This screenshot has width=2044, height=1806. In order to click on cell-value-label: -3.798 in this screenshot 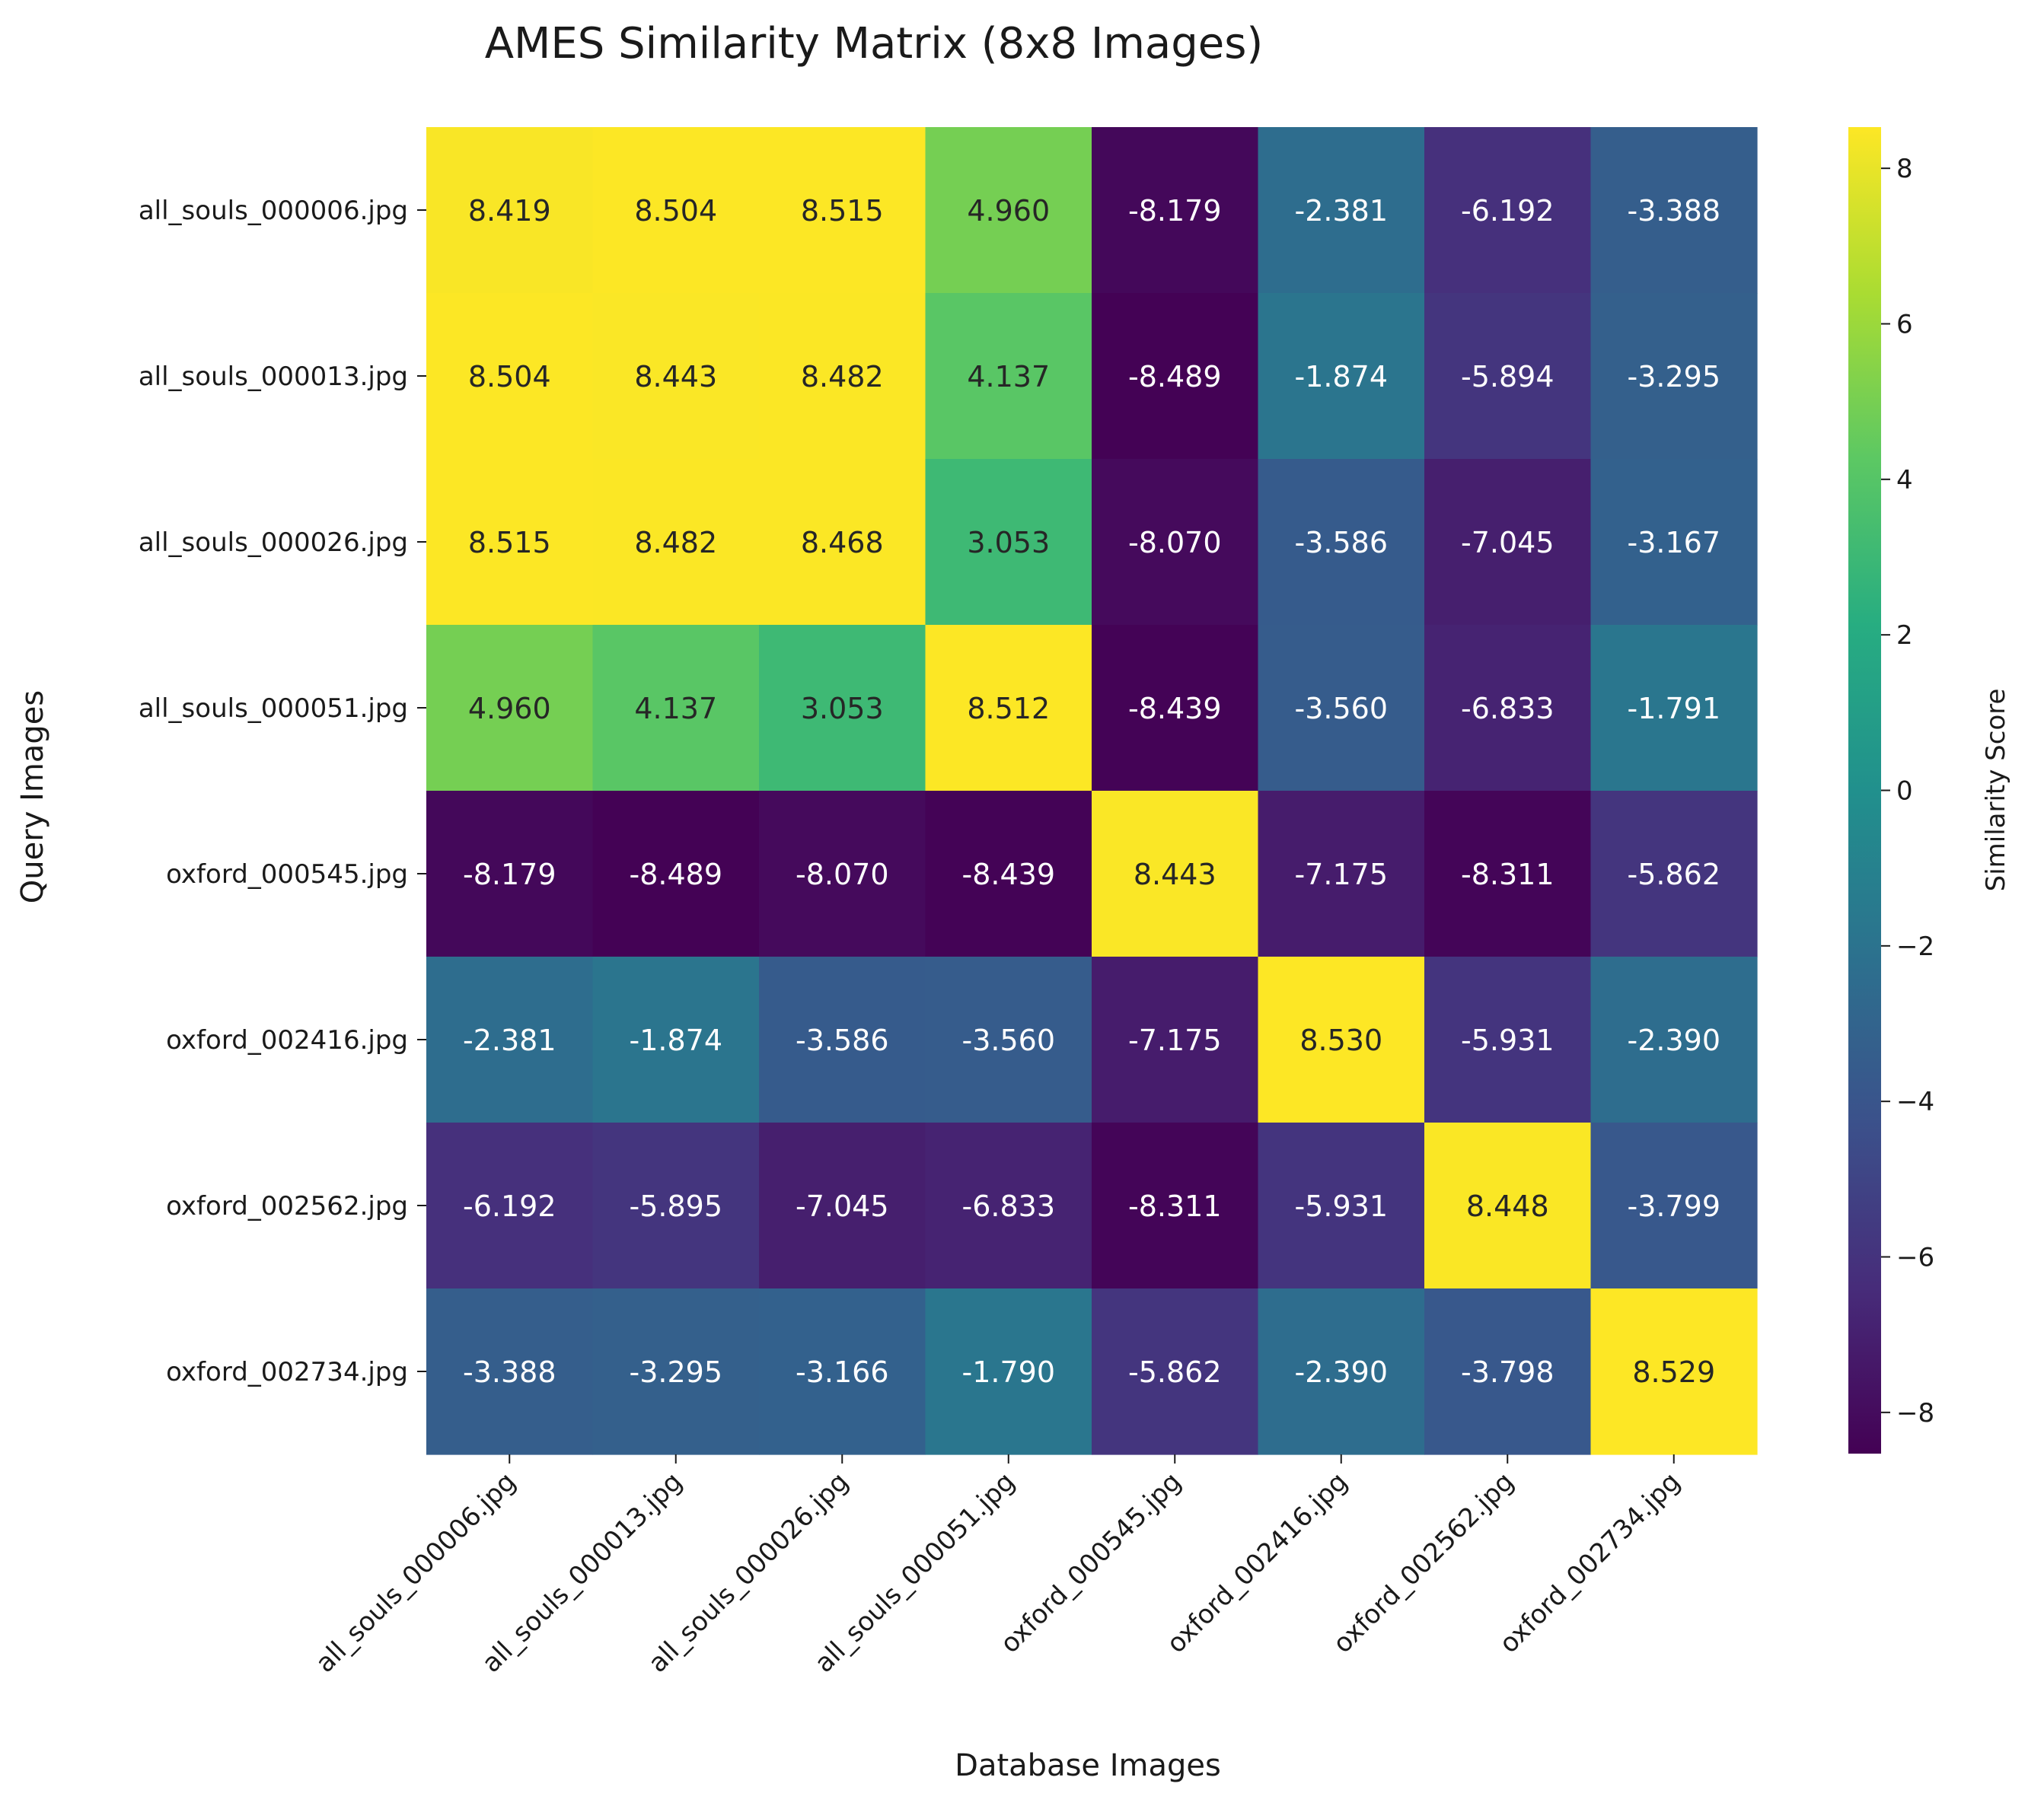, I will do `click(1508, 1372)`.